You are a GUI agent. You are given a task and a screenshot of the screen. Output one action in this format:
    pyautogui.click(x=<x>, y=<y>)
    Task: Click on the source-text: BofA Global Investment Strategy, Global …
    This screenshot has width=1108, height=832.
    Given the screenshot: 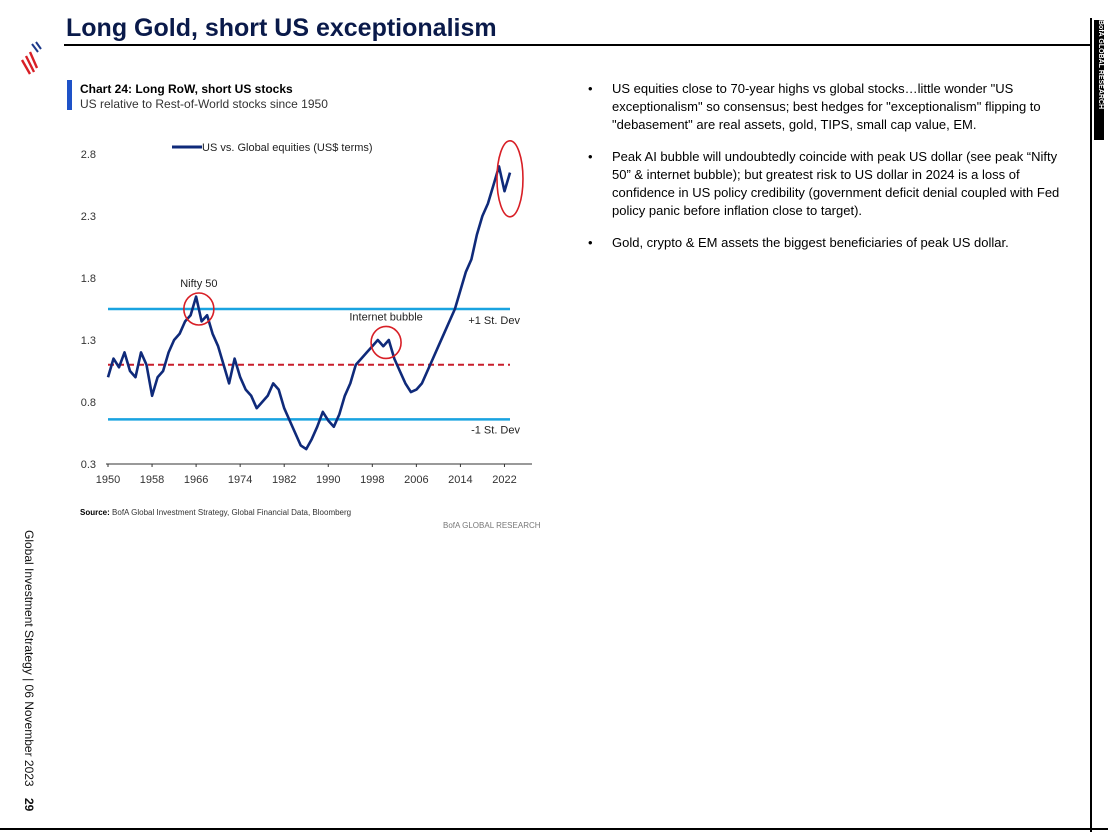 What is the action you would take?
    pyautogui.click(x=232, y=512)
    